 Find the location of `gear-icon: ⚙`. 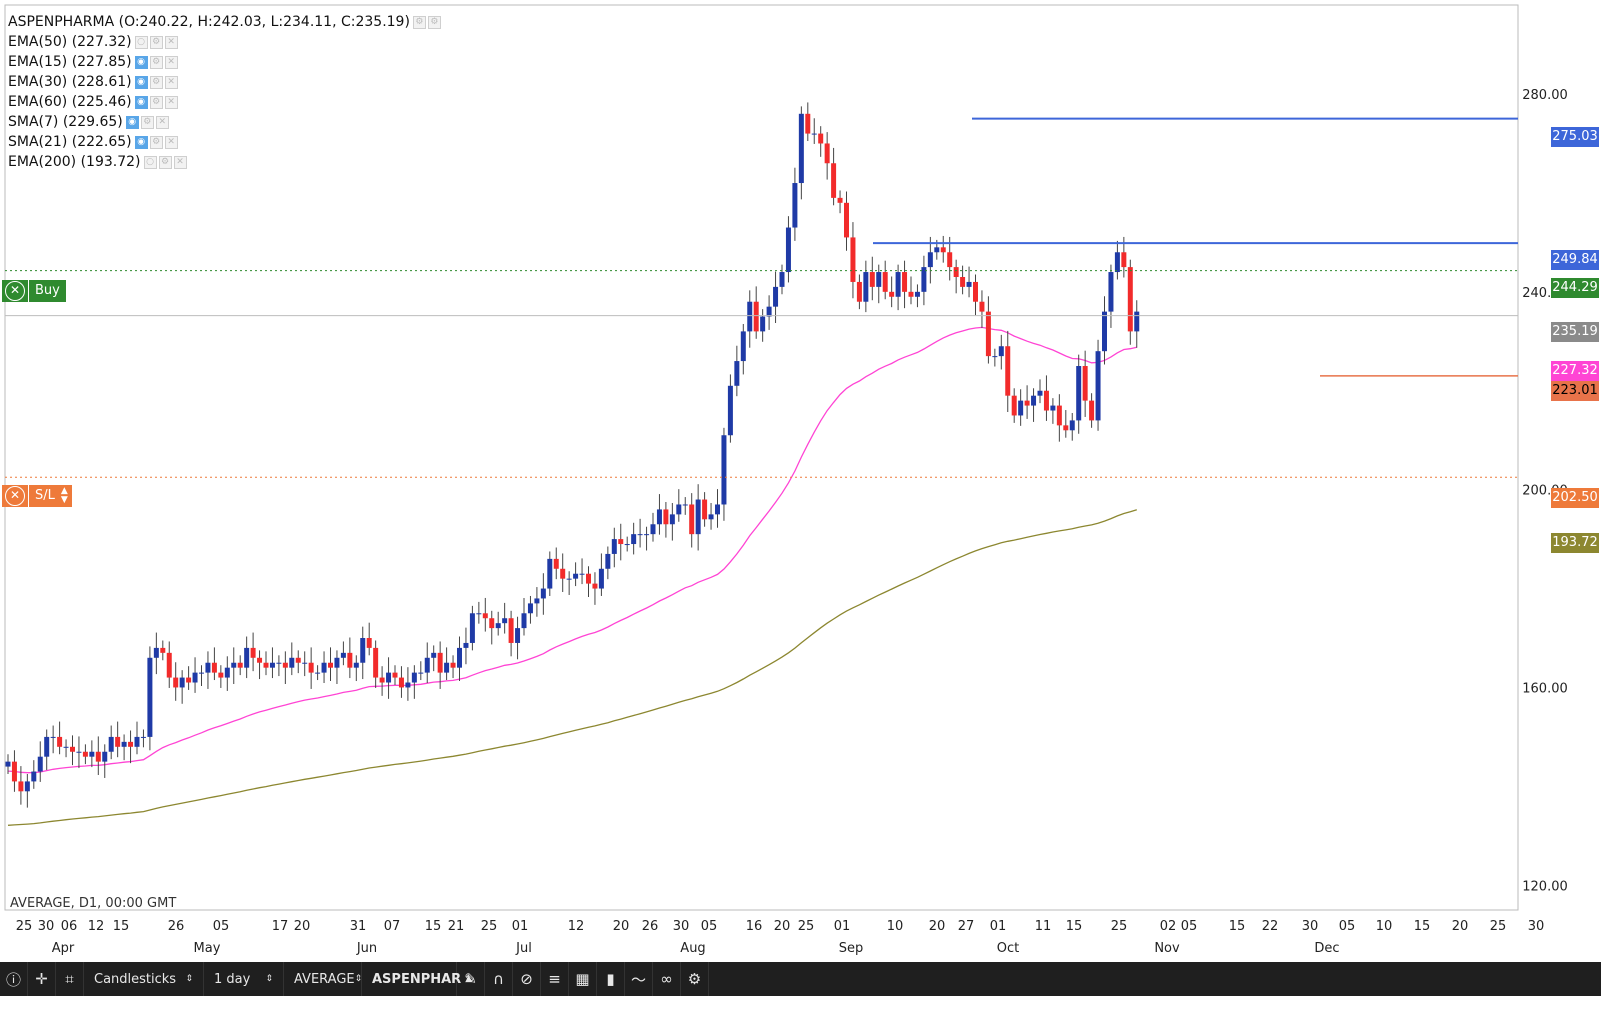

gear-icon: ⚙ is located at coordinates (695, 979).